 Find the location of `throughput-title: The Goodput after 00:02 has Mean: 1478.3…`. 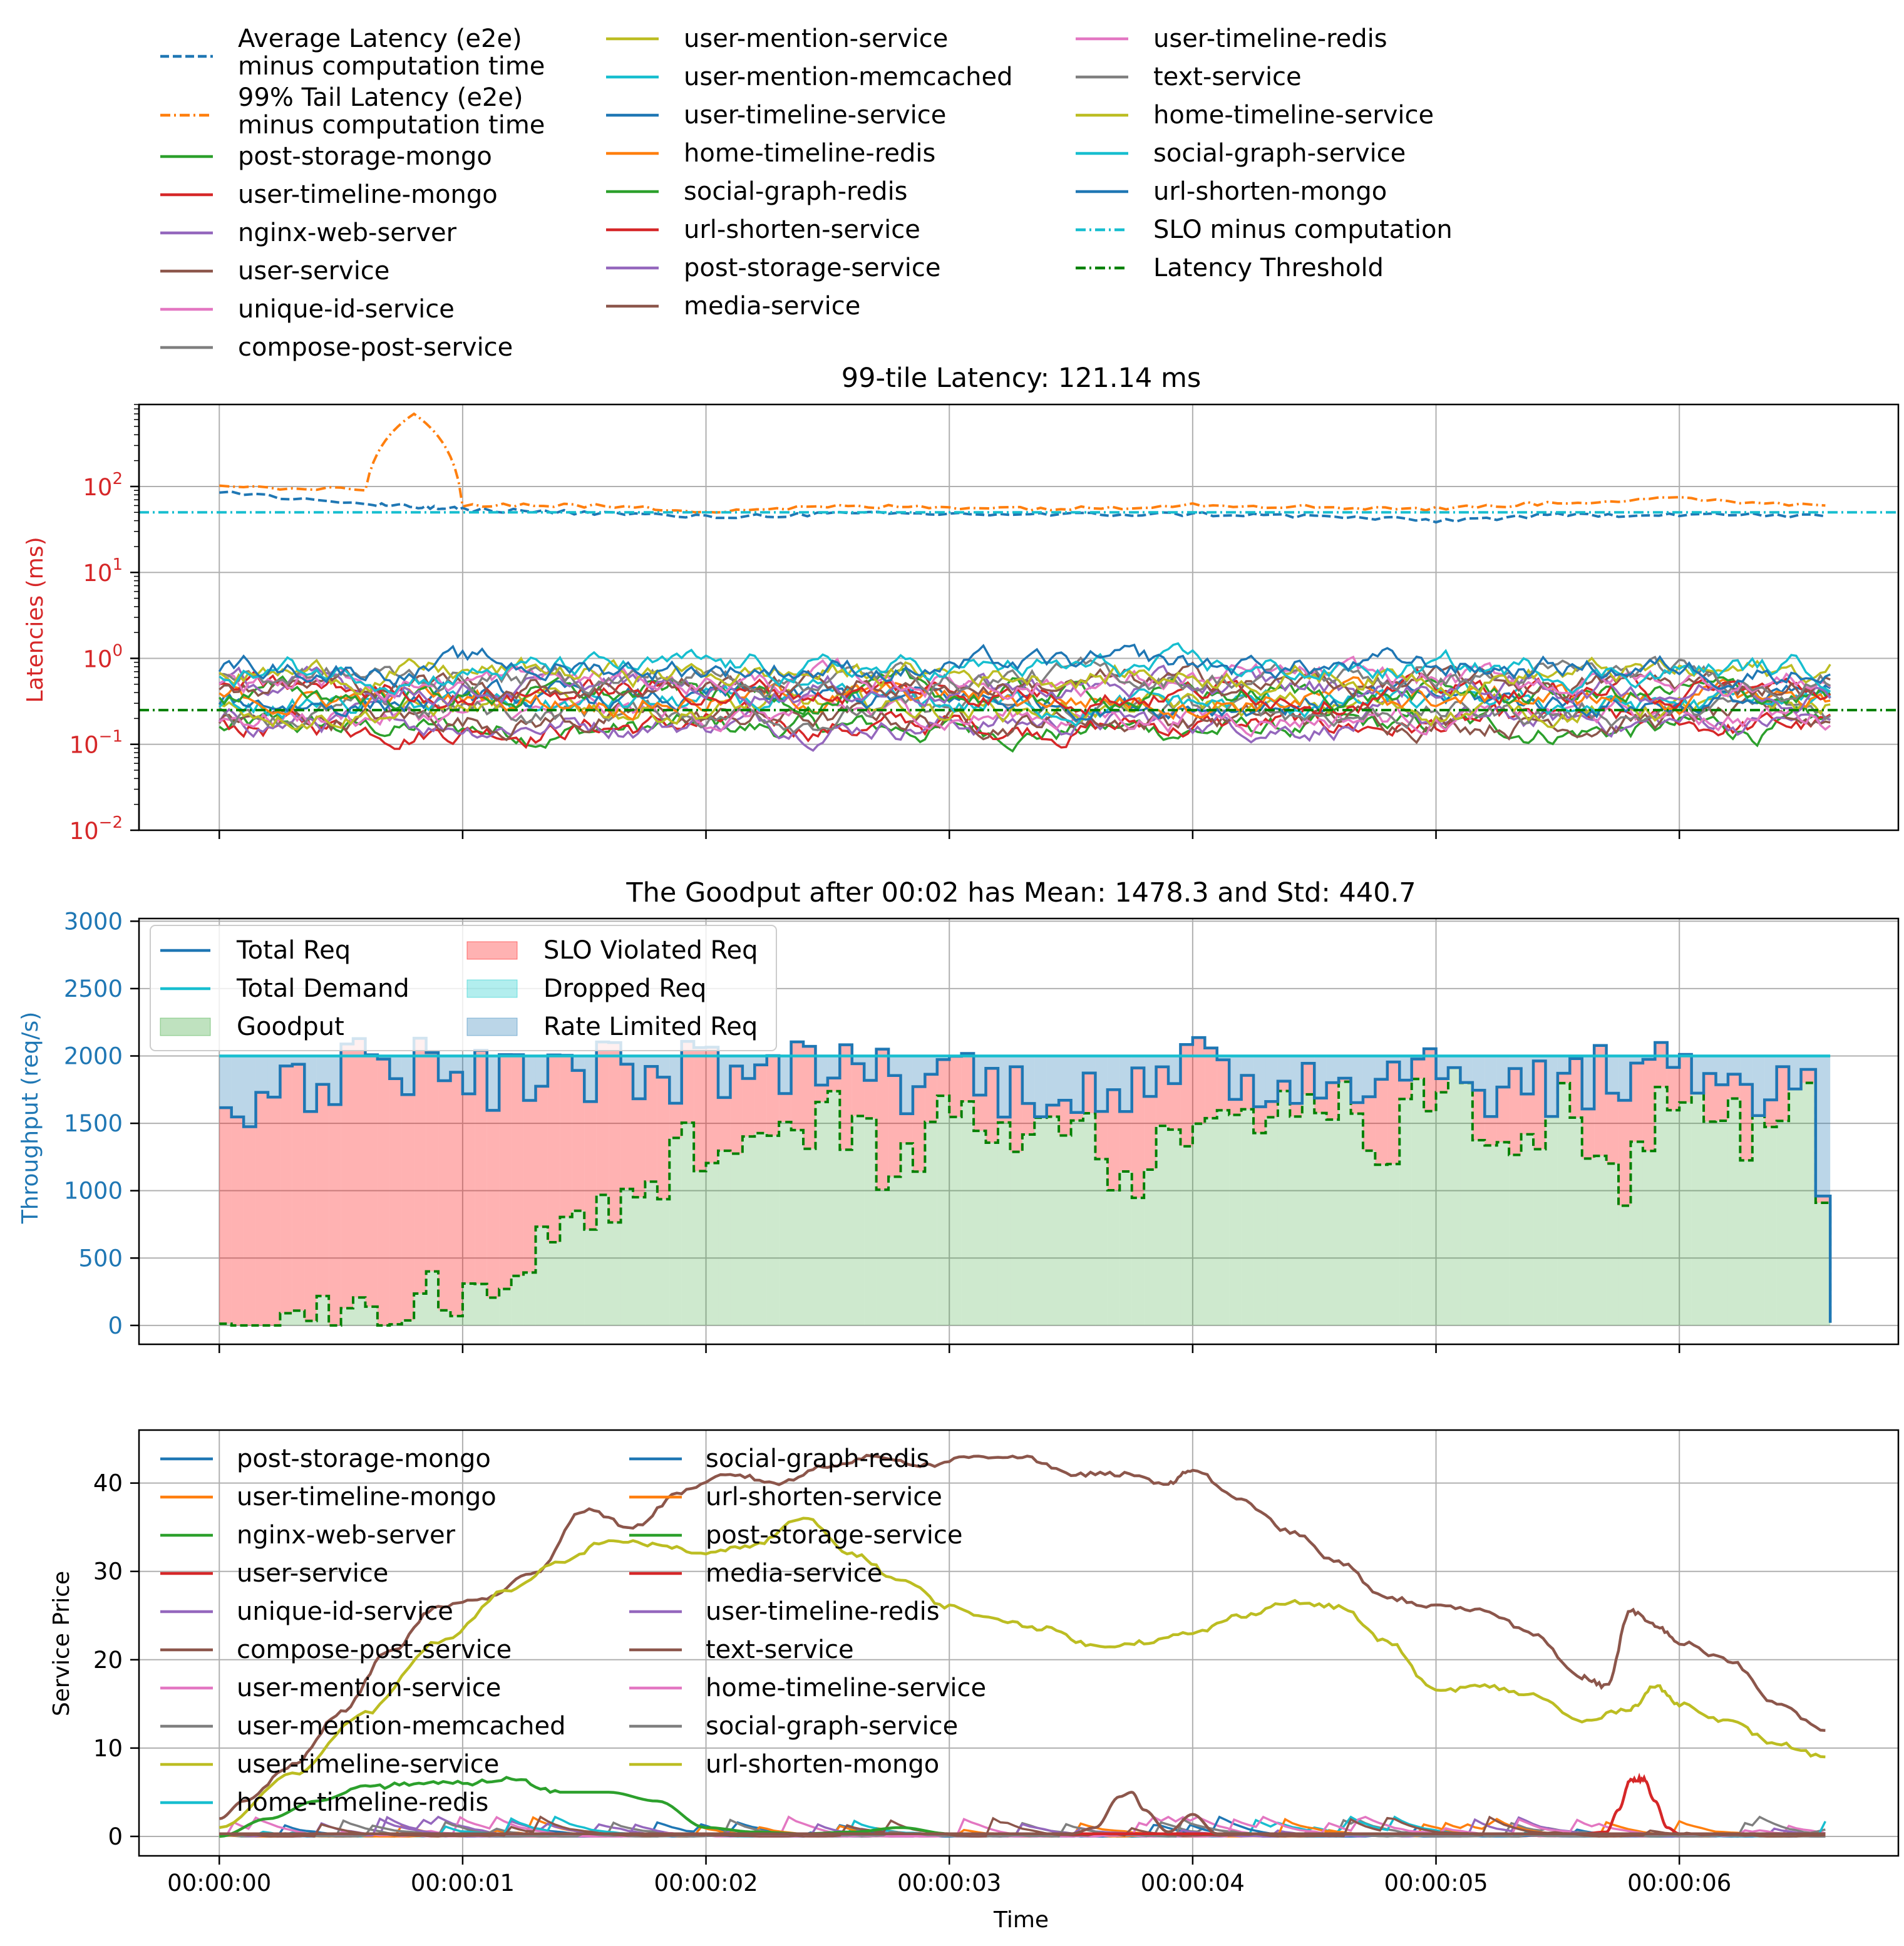

throughput-title: The Goodput after 00:02 has Mean: 1478.3… is located at coordinates (1021, 893).